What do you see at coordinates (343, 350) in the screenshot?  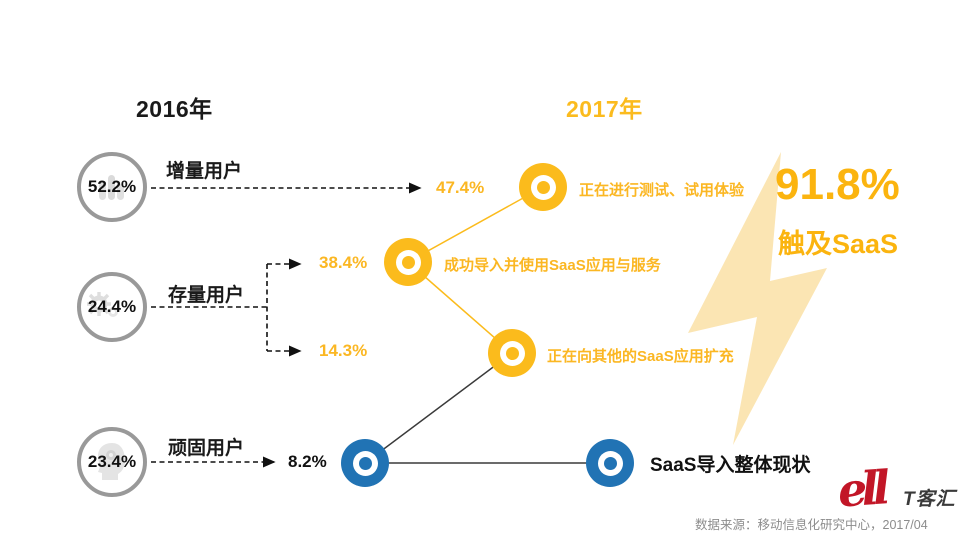 I see `flow-pct-expanding: 14.3%` at bounding box center [343, 350].